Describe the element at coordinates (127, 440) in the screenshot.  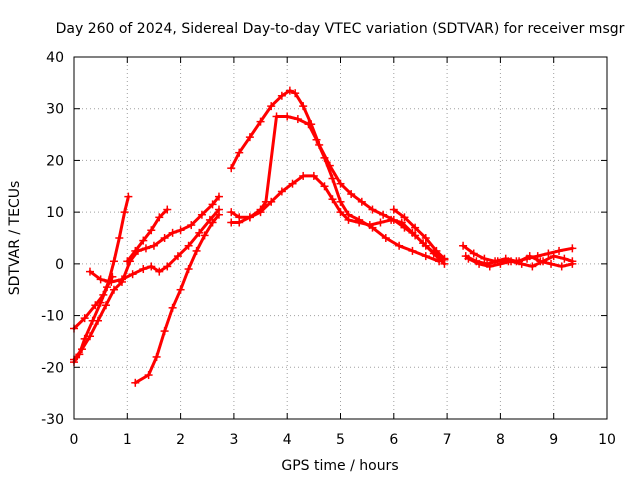
I see `x-tick-label: 1` at that location.